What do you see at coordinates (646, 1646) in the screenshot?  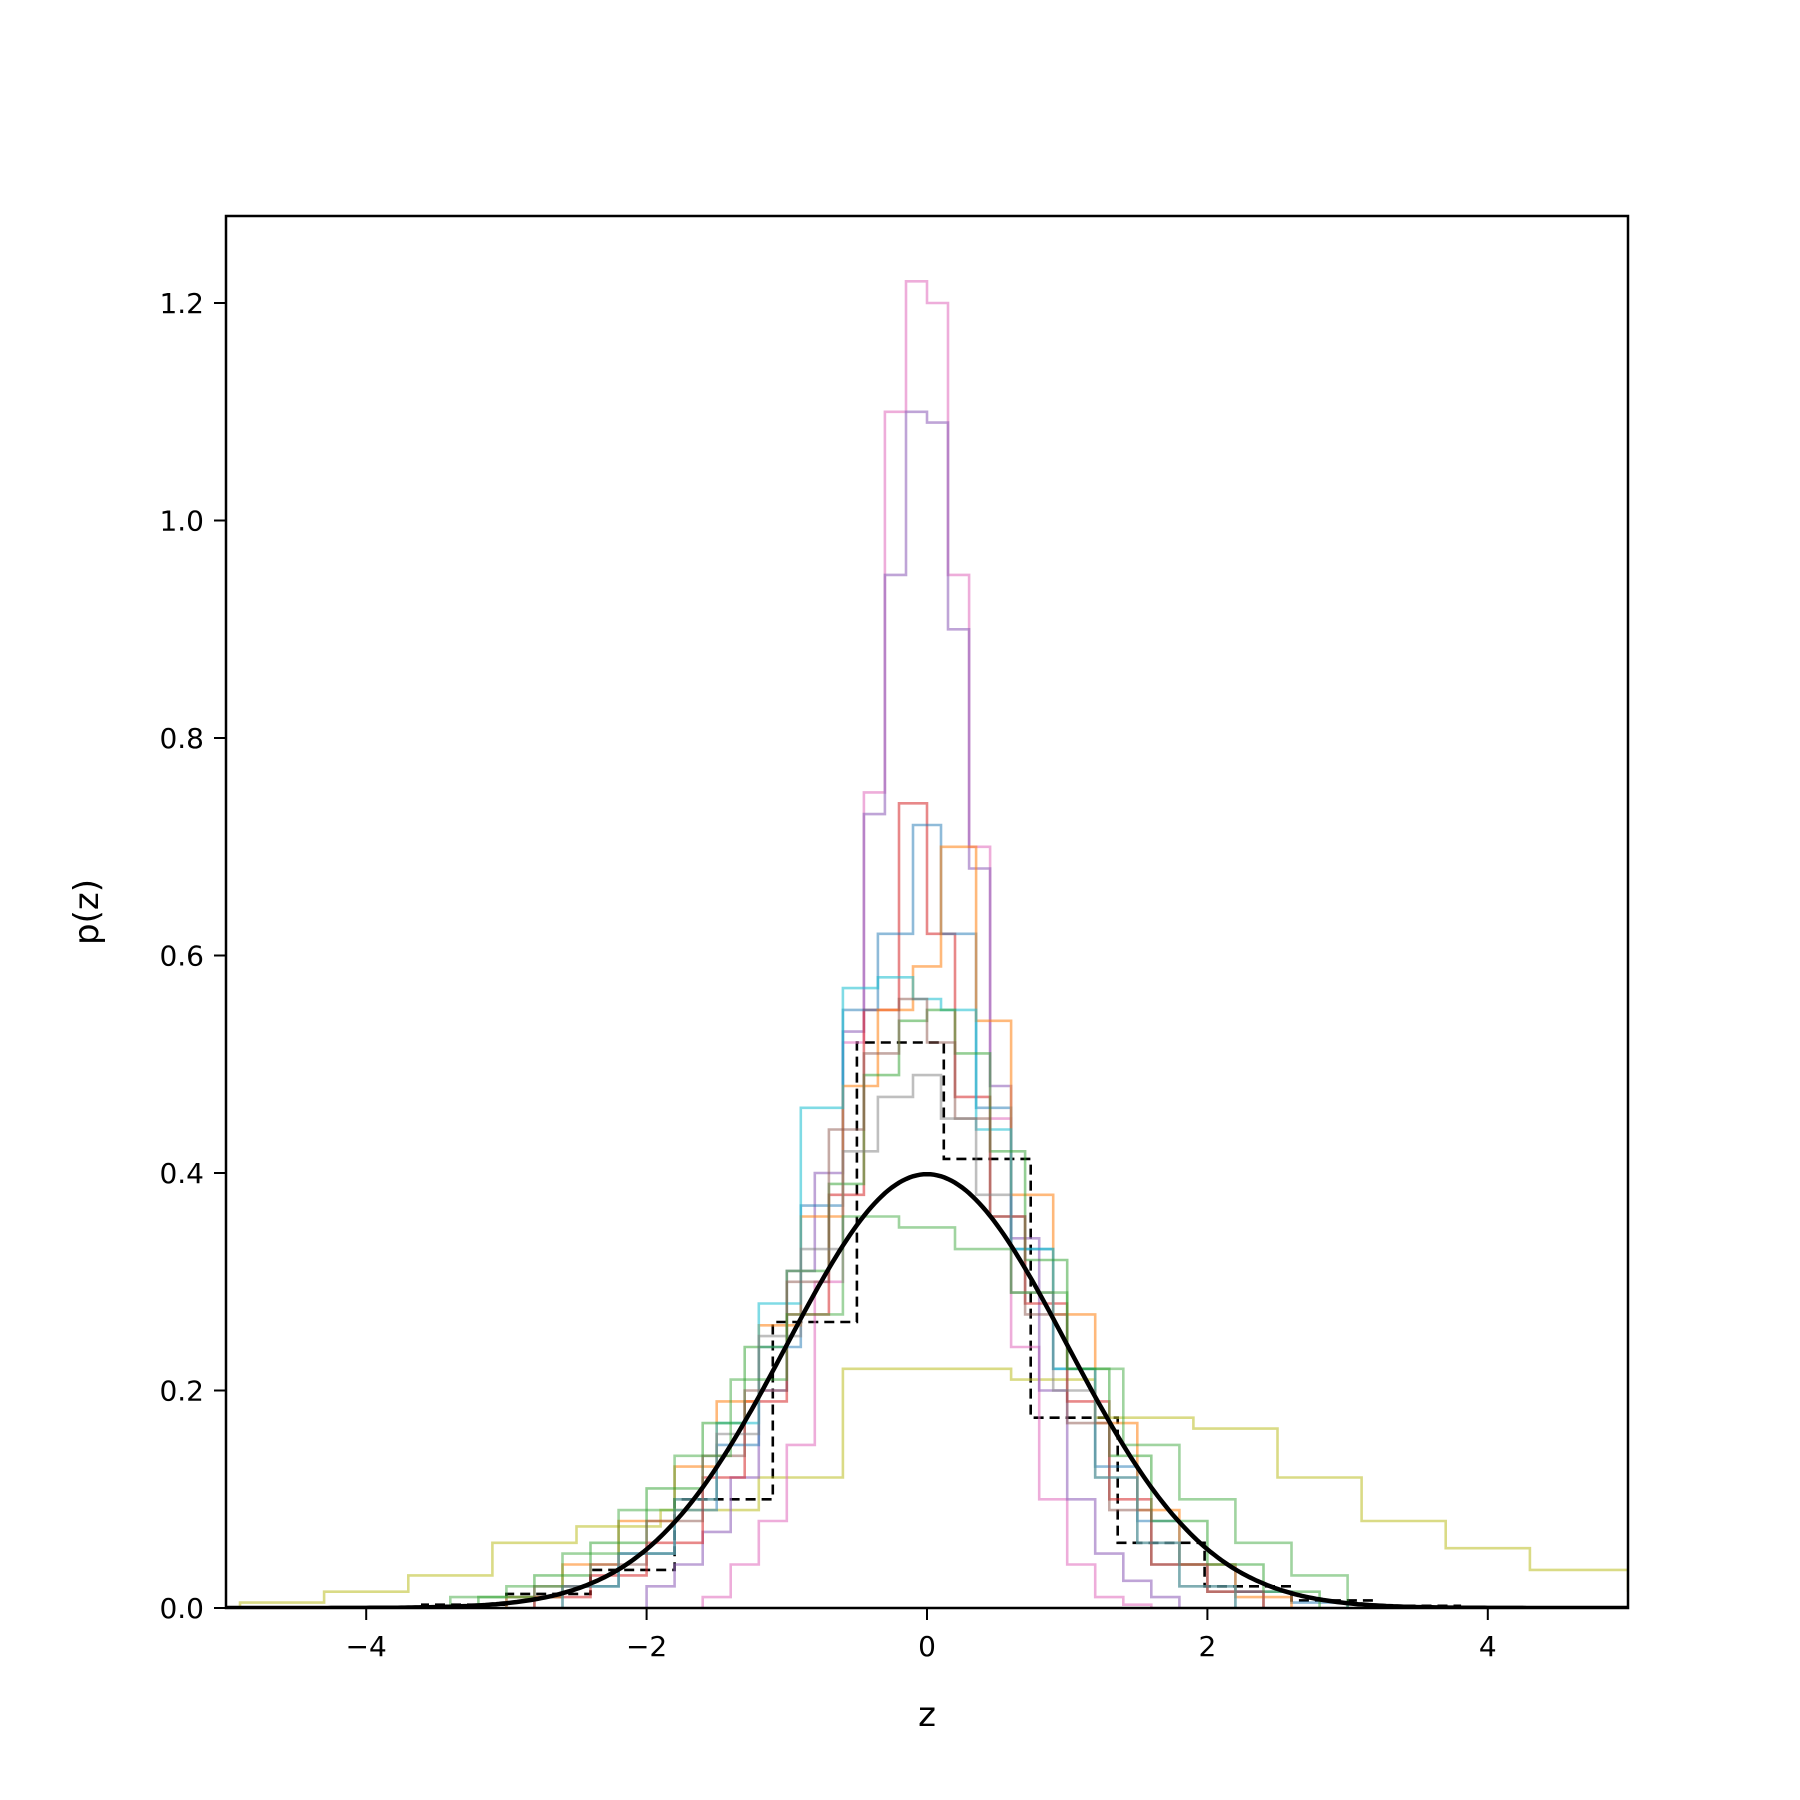 I see `x-tick-label: −2` at bounding box center [646, 1646].